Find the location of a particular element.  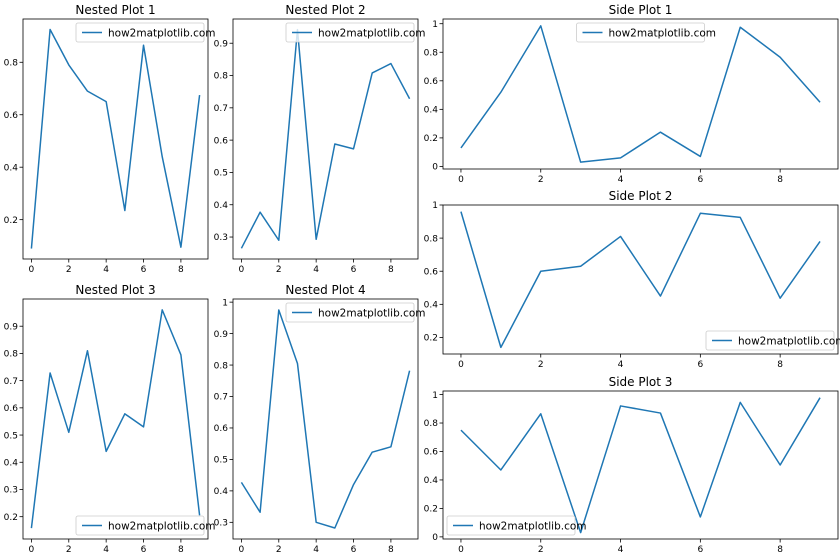

subplot-title: Side Plot 1 is located at coordinates (641, 10).